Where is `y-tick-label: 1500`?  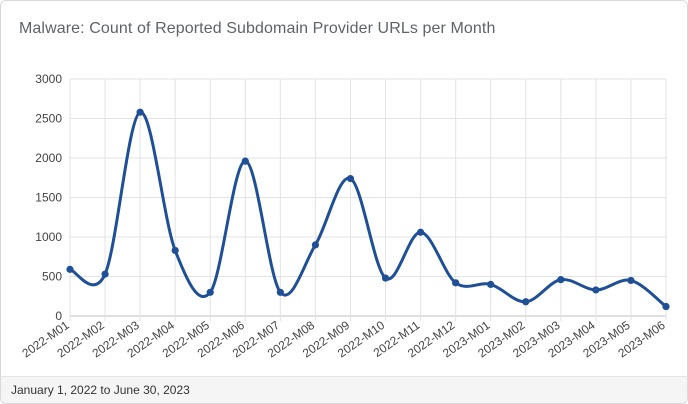 y-tick-label: 1500 is located at coordinates (48, 198).